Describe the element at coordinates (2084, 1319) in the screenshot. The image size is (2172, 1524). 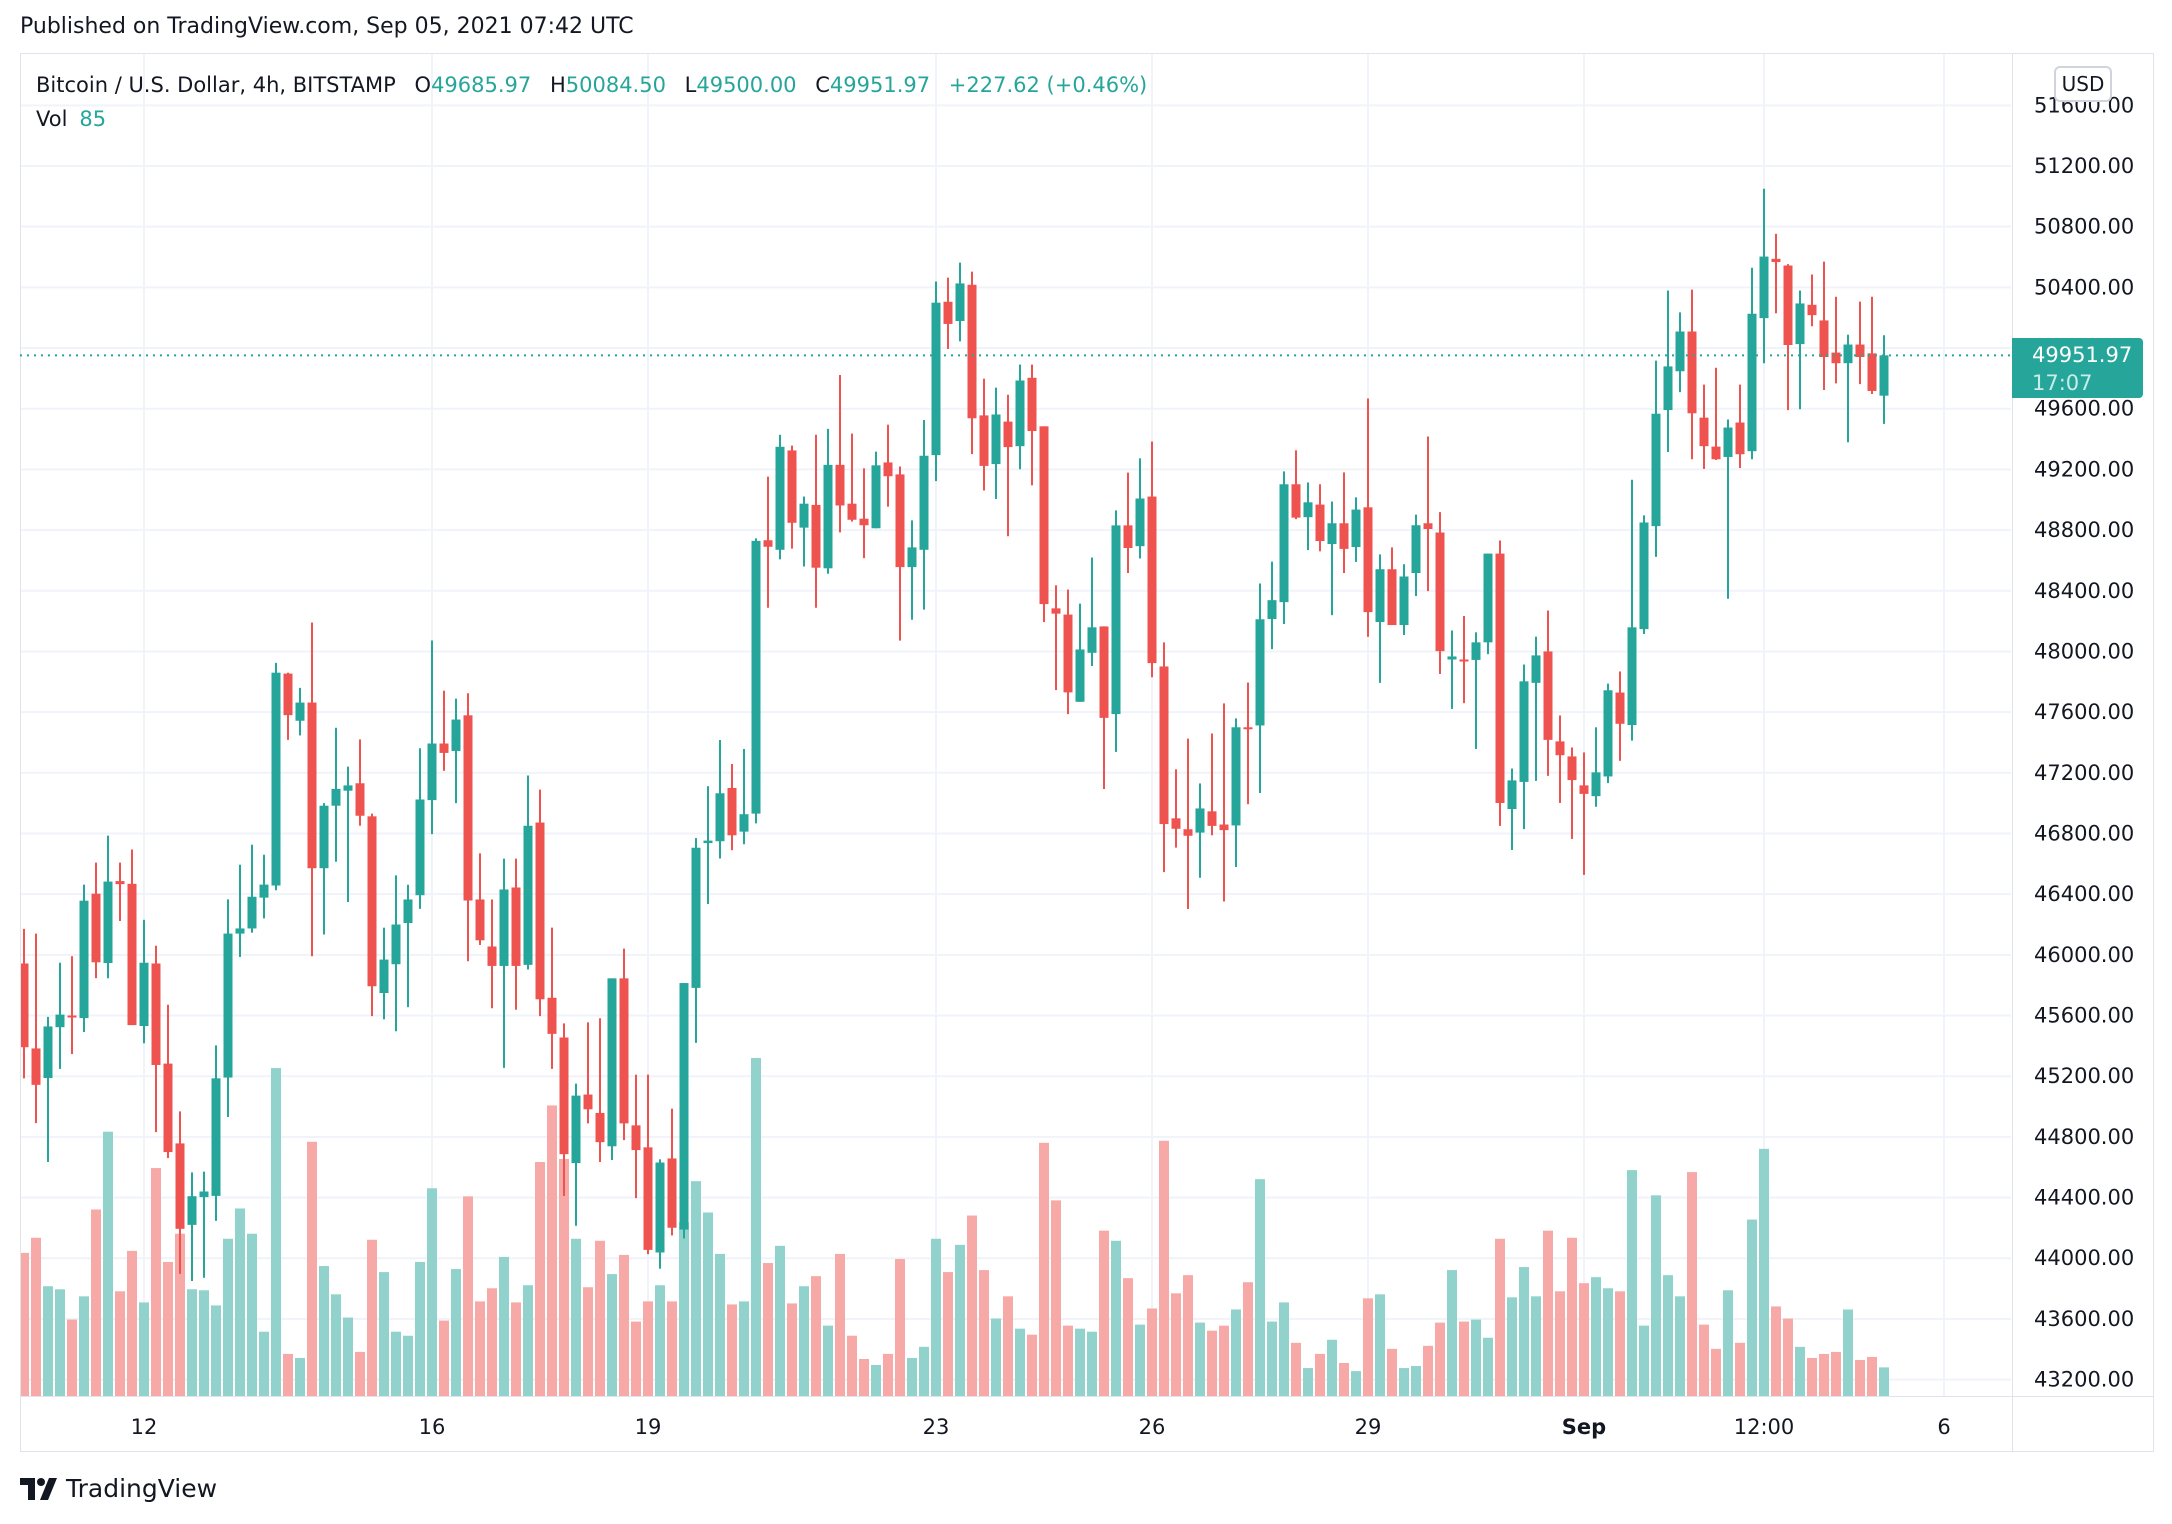
I see `price-tick-label: 43600.00` at that location.